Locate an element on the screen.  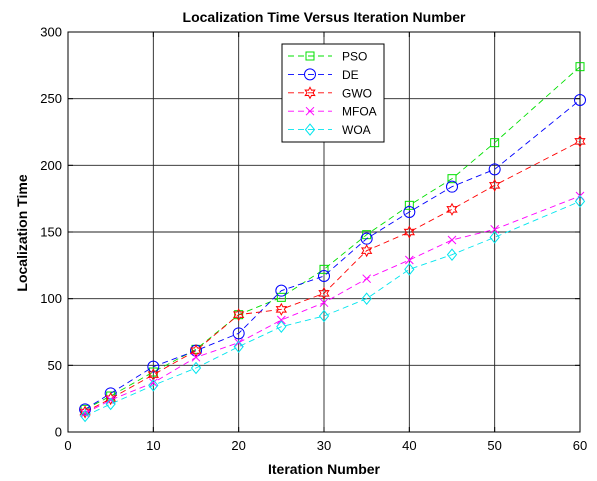
legend-item-pso: PSO is located at coordinates (327, 57).